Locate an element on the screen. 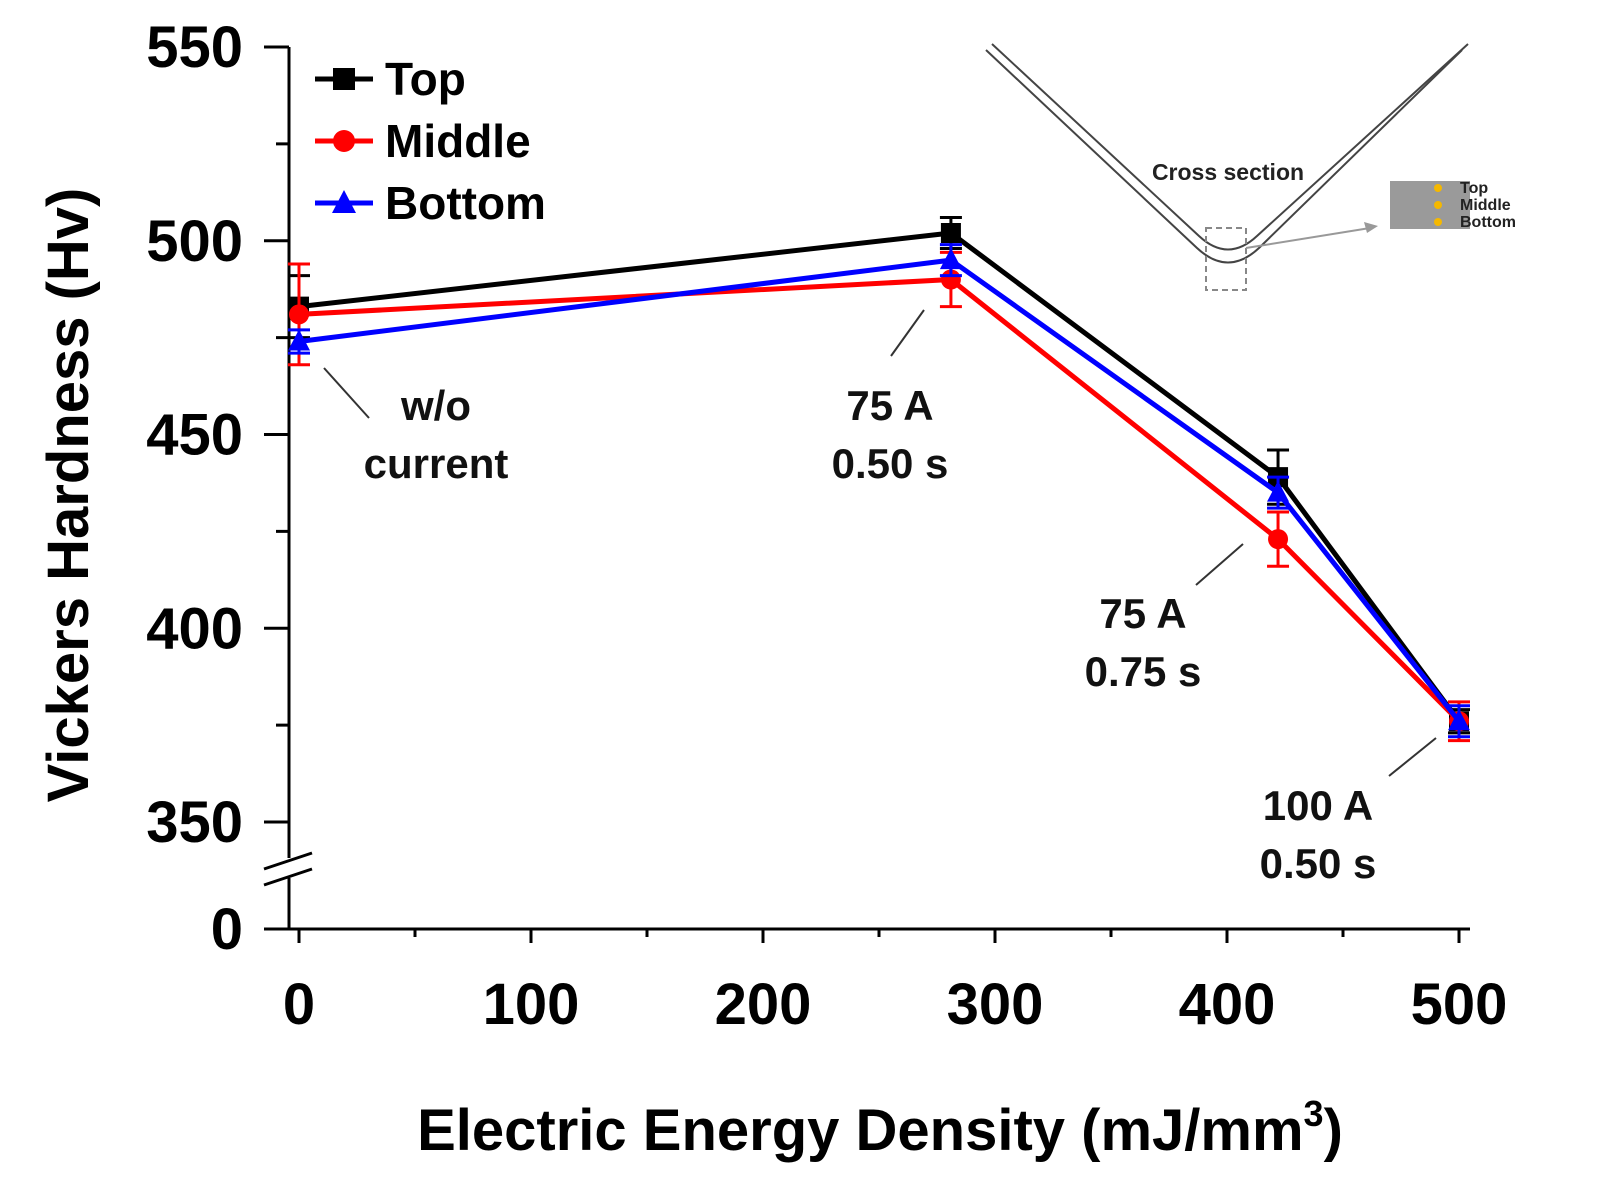 The width and height of the screenshot is (1602, 1192). x-tick-label: 400 is located at coordinates (1227, 1004).